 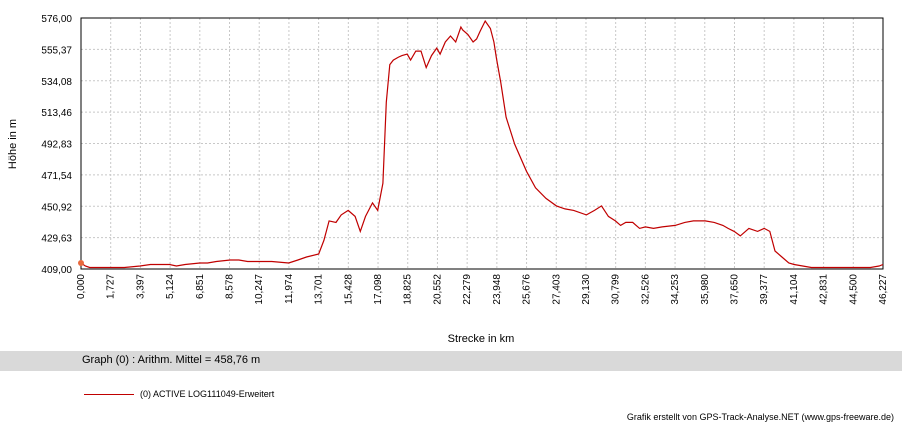 What do you see at coordinates (467, 289) in the screenshot?
I see `x-tick-label: 22,279` at bounding box center [467, 289].